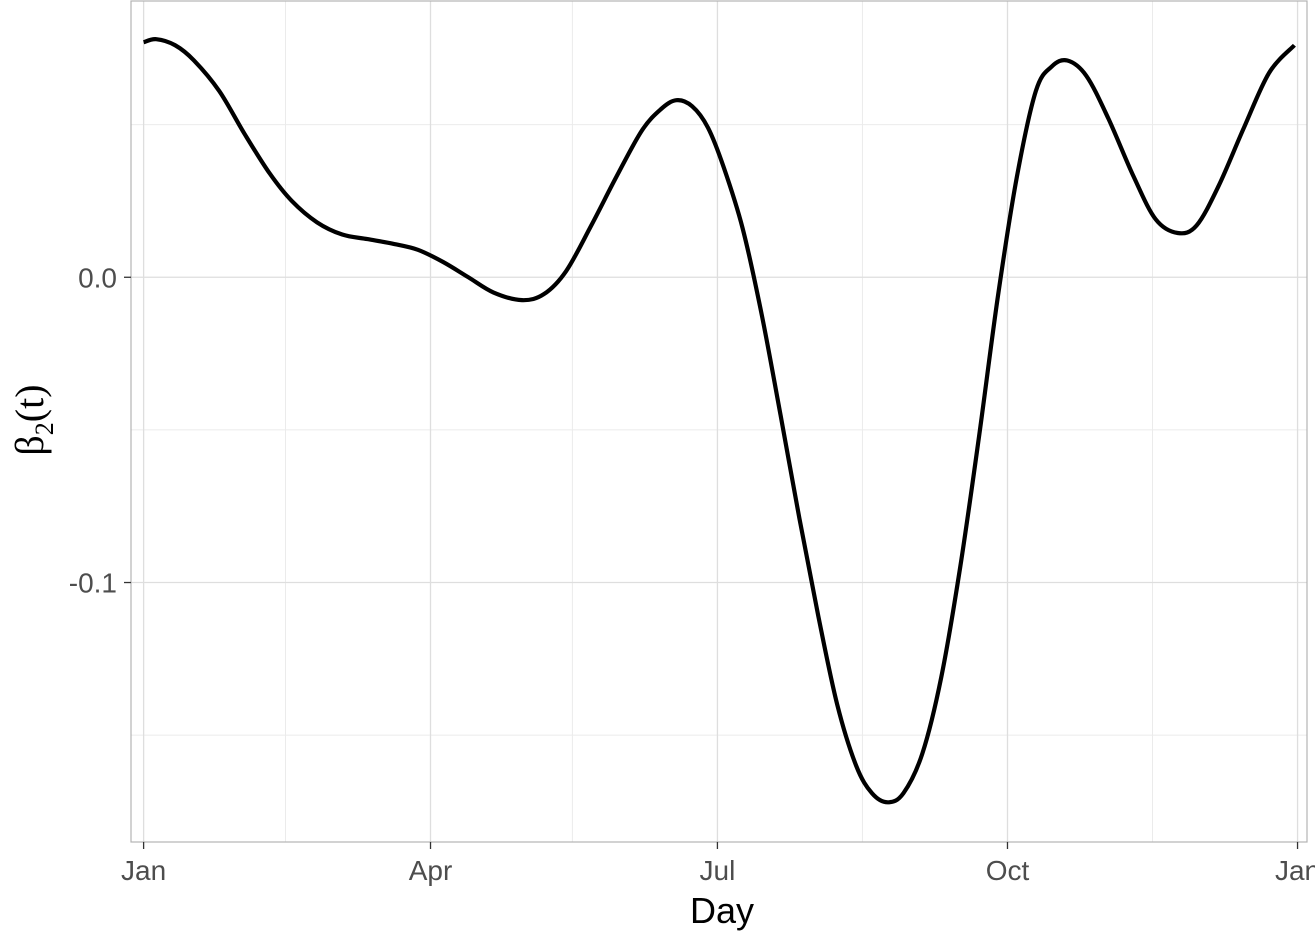 The width and height of the screenshot is (1315, 932). I want to click on y-tick-label: -0.1, so click(93, 583).